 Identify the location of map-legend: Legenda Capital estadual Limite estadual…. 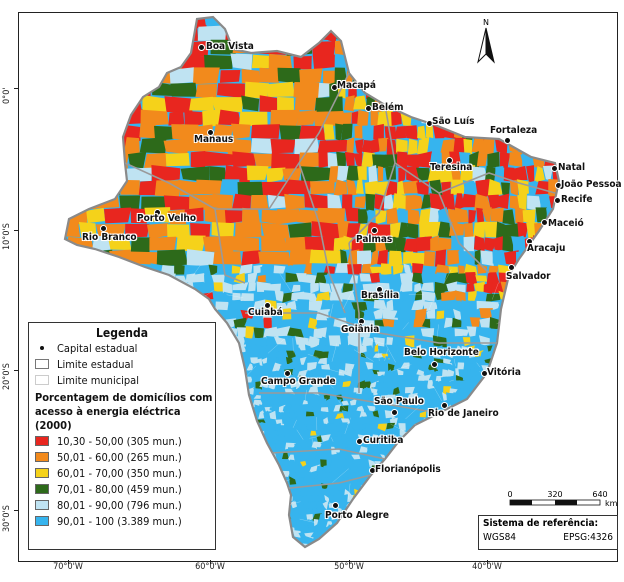
(122, 436).